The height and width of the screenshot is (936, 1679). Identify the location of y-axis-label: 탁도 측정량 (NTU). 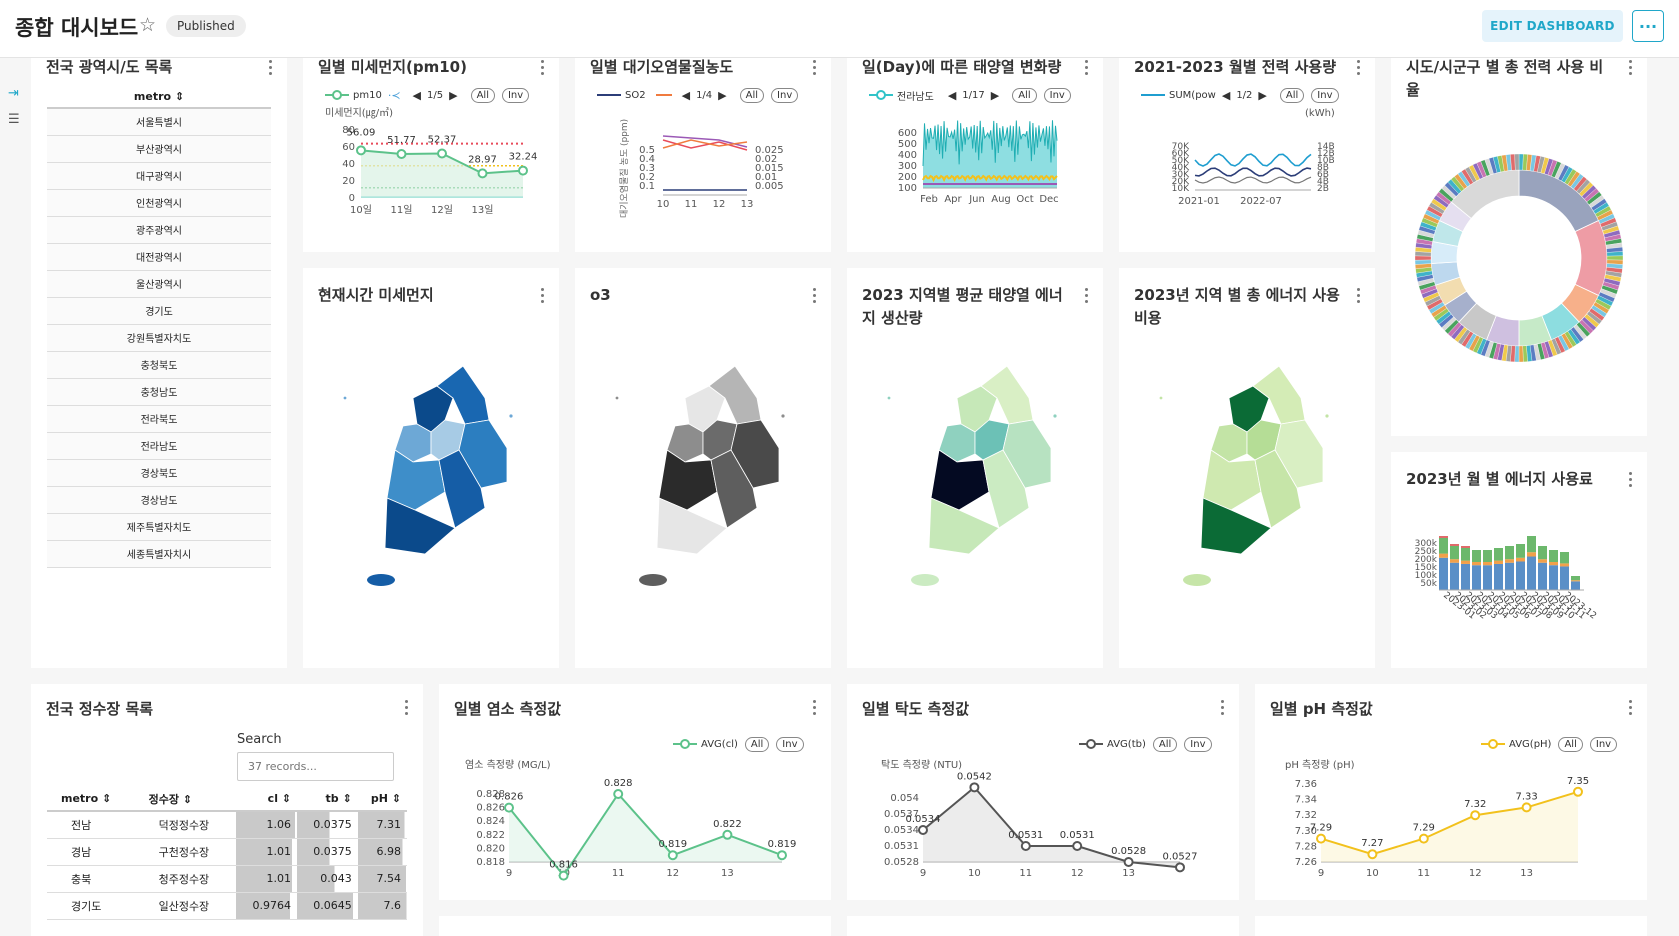
(921, 765).